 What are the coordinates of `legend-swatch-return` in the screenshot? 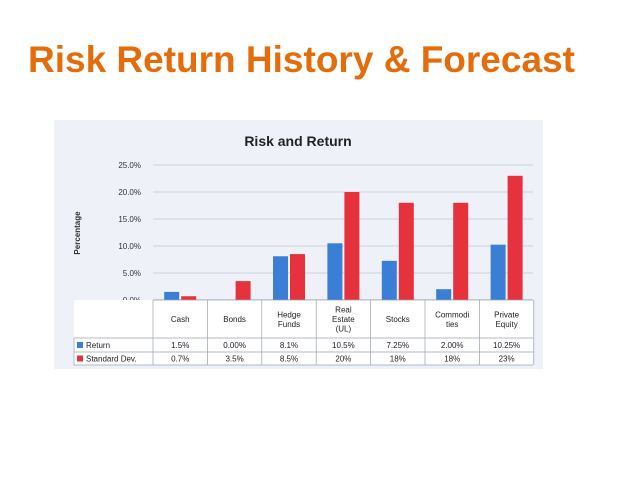 It's located at (80, 345).